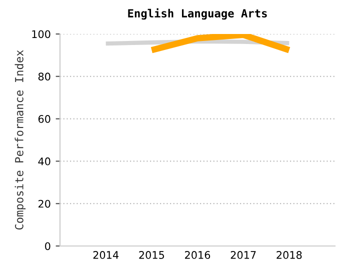 The height and width of the screenshot is (280, 350). What do you see at coordinates (289, 255) in the screenshot?
I see `x-tick-label: 2018` at bounding box center [289, 255].